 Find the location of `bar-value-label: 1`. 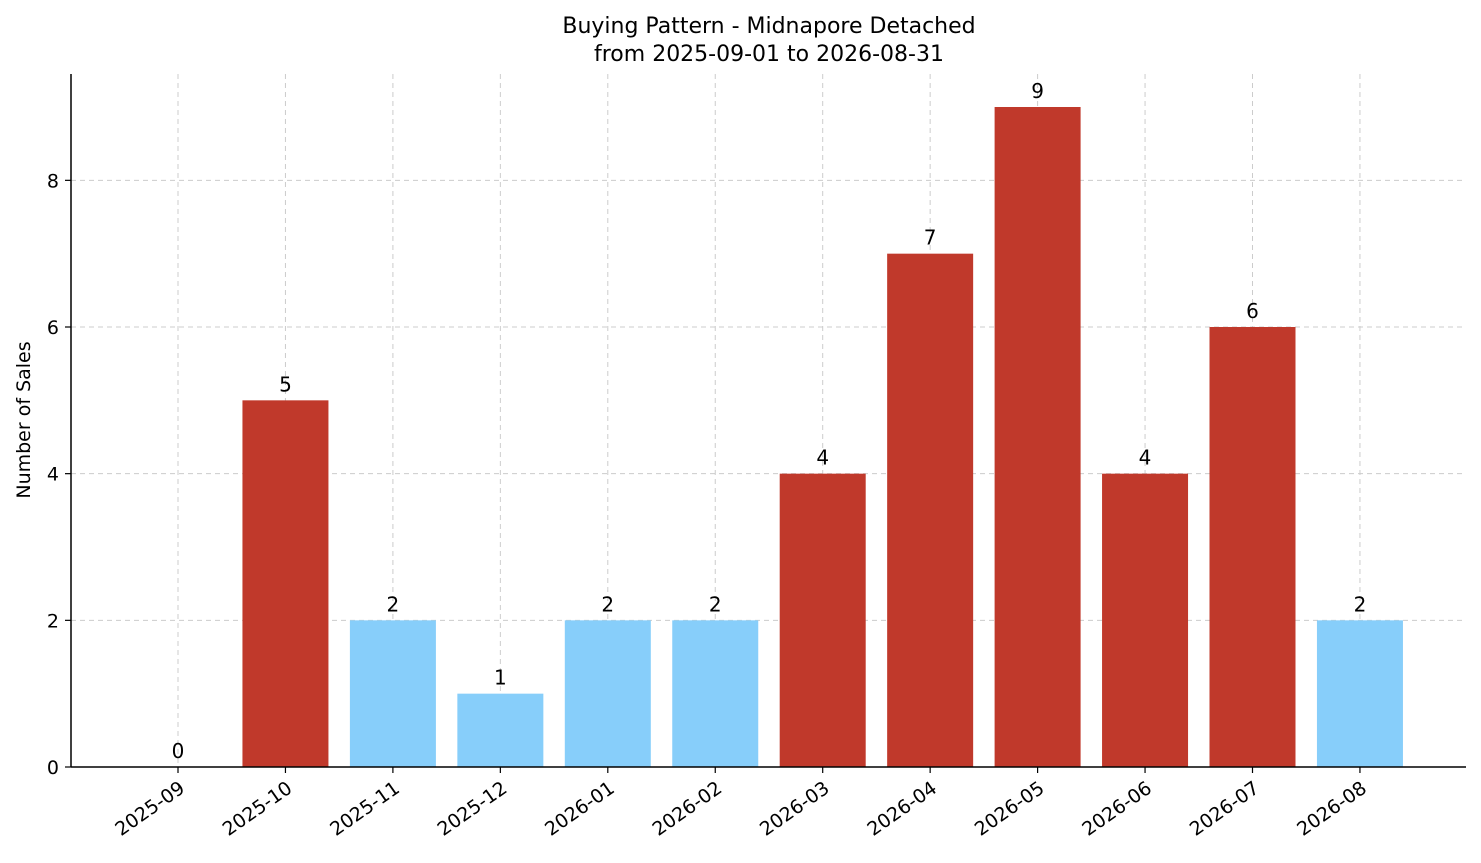

bar-value-label: 1 is located at coordinates (500, 678).